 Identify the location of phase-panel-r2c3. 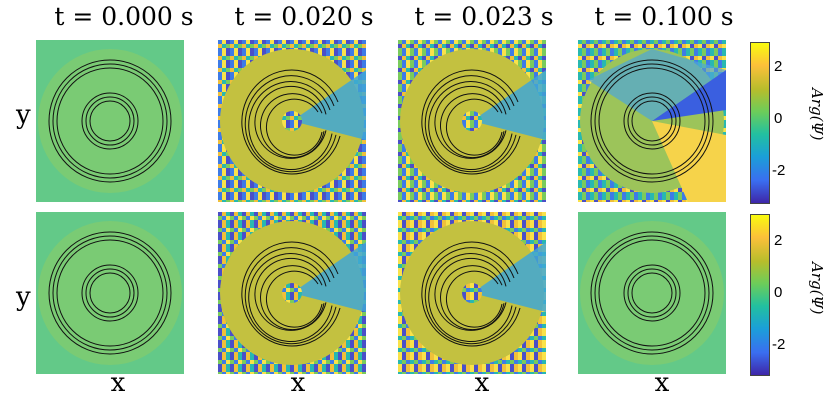
(472, 293).